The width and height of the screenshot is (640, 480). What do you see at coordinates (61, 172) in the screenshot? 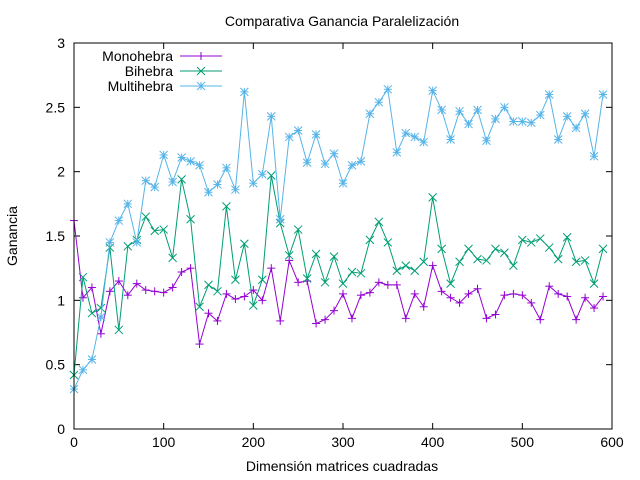
I see `y-tick-label: 2` at bounding box center [61, 172].